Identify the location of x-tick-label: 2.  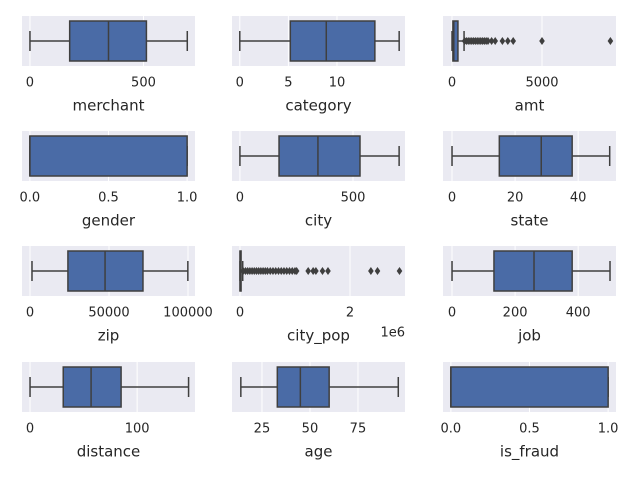
(350, 313).